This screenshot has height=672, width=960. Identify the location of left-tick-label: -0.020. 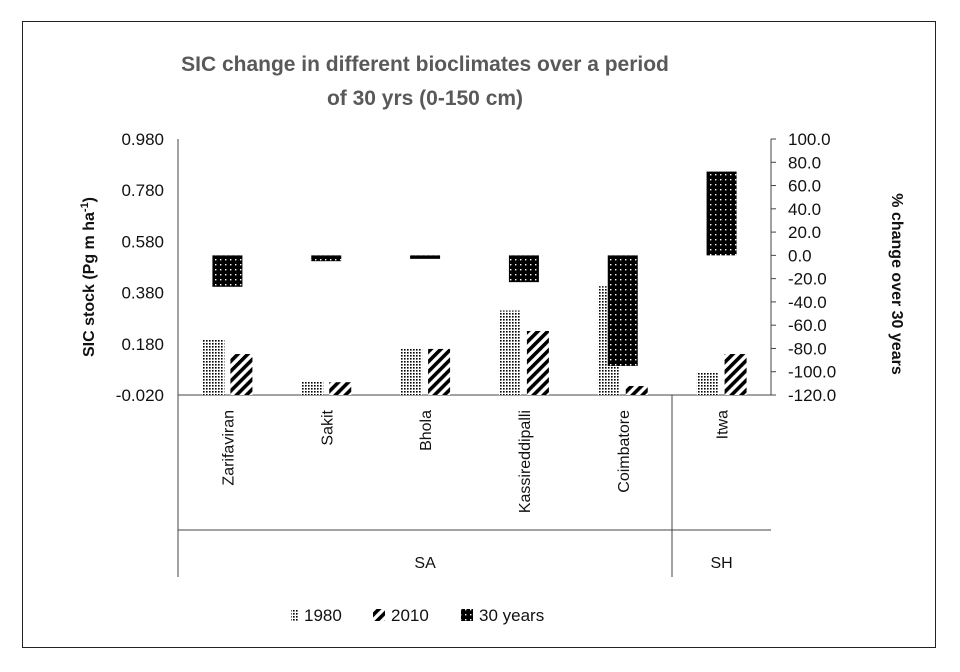
(140, 395).